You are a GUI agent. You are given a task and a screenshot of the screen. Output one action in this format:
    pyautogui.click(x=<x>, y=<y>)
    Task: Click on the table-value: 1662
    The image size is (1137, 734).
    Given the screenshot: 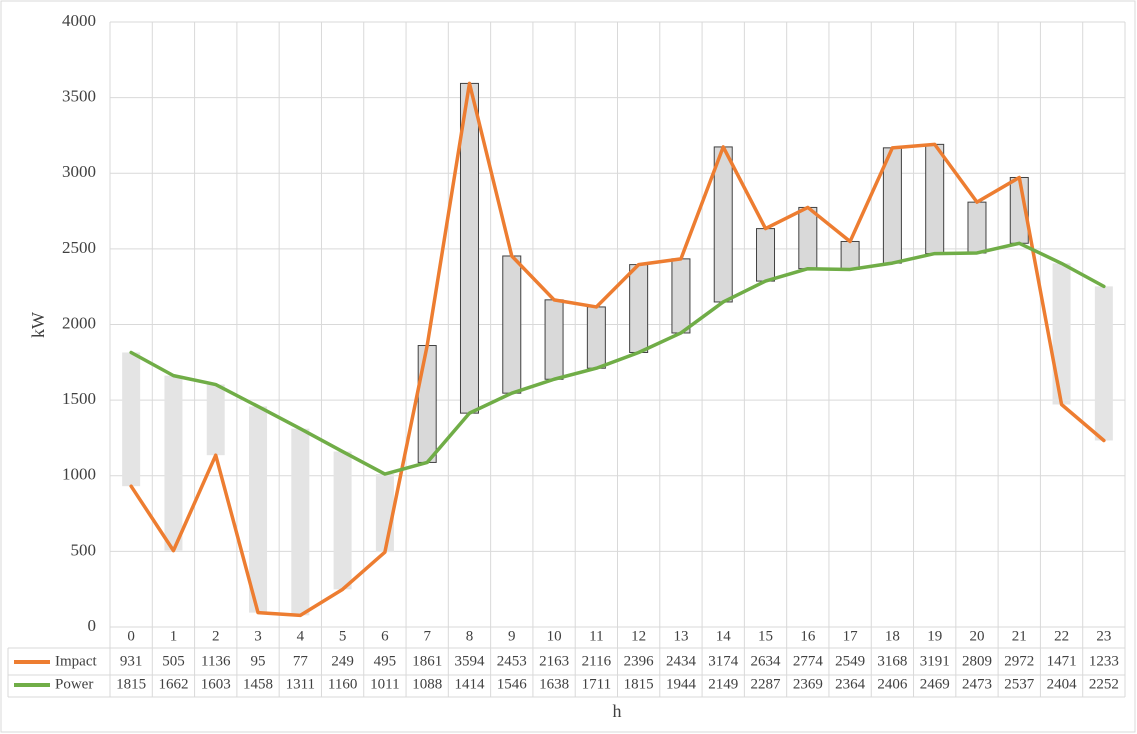 What is the action you would take?
    pyautogui.click(x=173, y=684)
    